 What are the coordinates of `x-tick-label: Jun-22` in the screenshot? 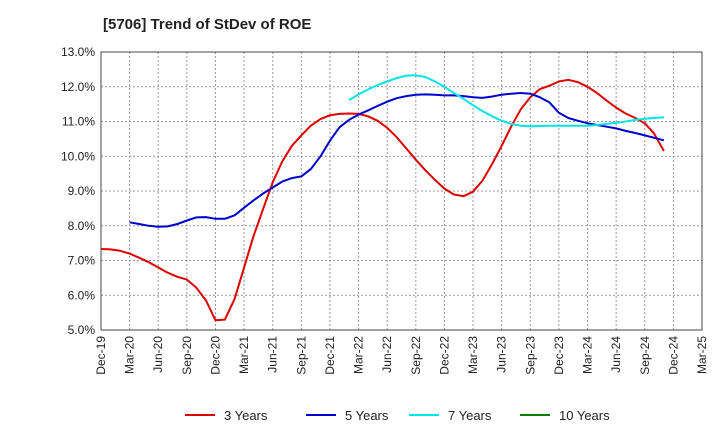 It's located at (387, 354).